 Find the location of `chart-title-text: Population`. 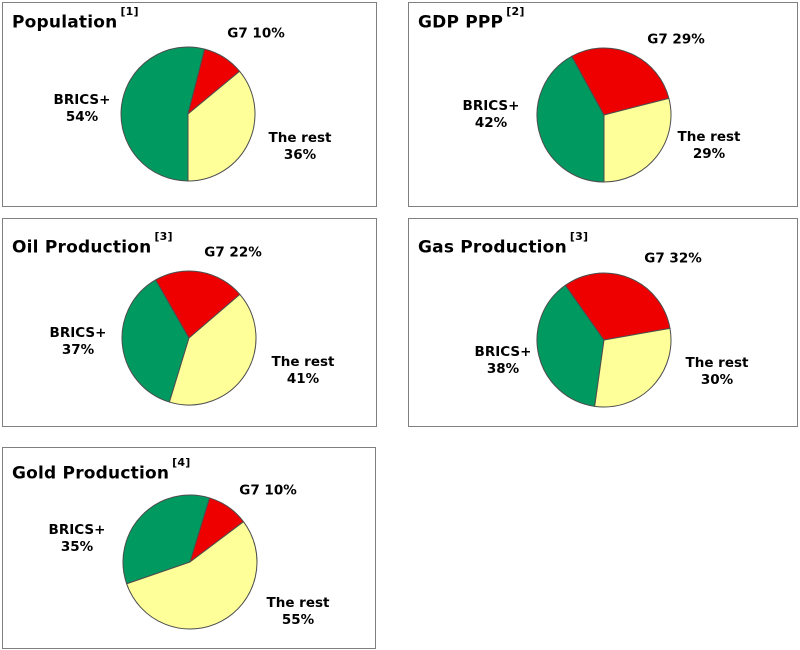

chart-title-text: Population is located at coordinates (65, 22).